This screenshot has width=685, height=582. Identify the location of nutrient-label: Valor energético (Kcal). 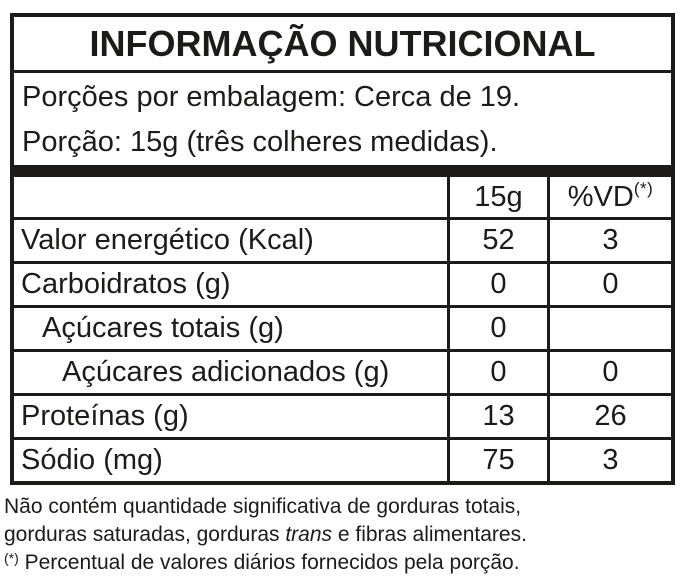
(167, 240).